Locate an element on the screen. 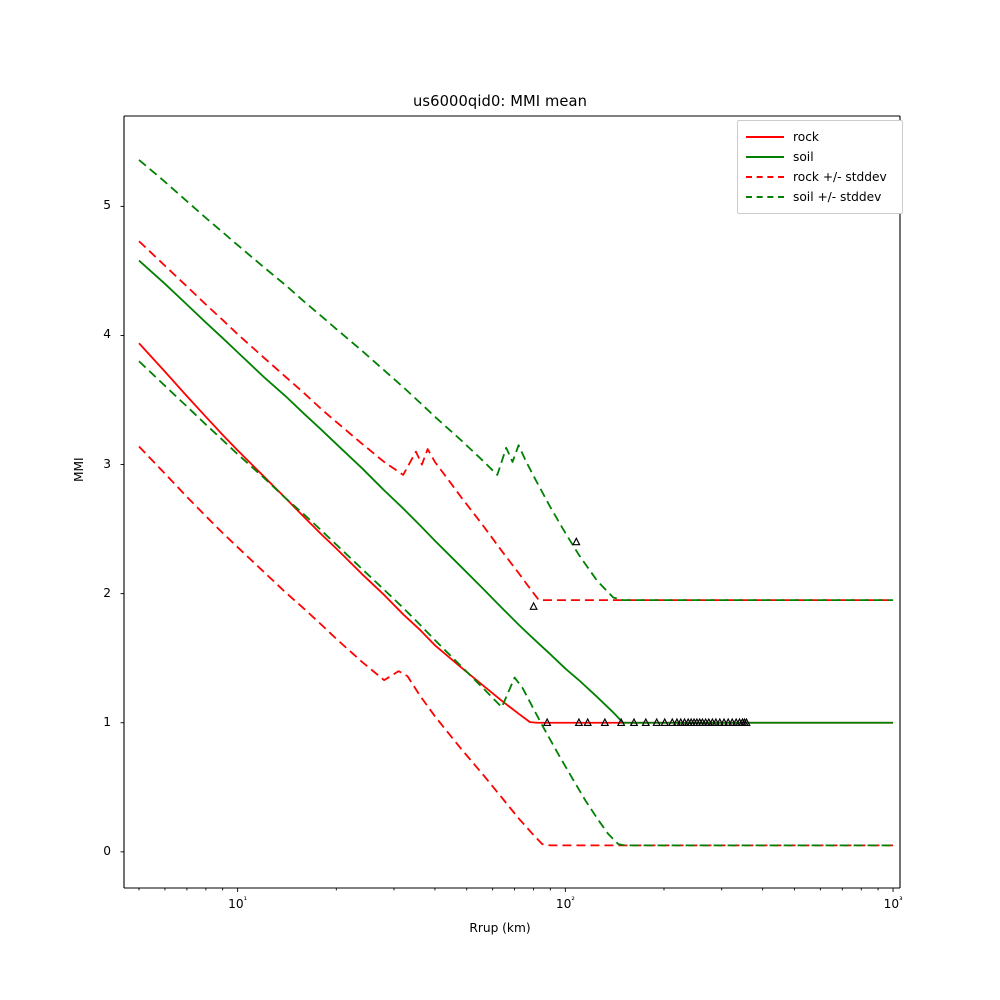 This screenshot has height=1000, width=1000. x-tick-label: 10¹ is located at coordinates (238, 903).